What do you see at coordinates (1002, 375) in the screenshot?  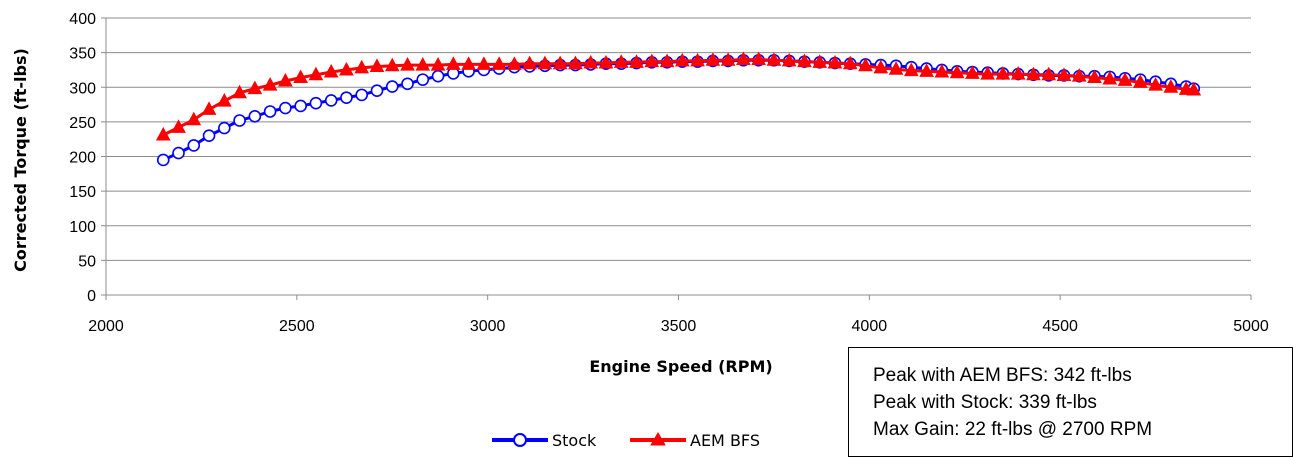 I see `peak-aem-text: Peak with AEM BFS: 342 ft-lbs` at bounding box center [1002, 375].